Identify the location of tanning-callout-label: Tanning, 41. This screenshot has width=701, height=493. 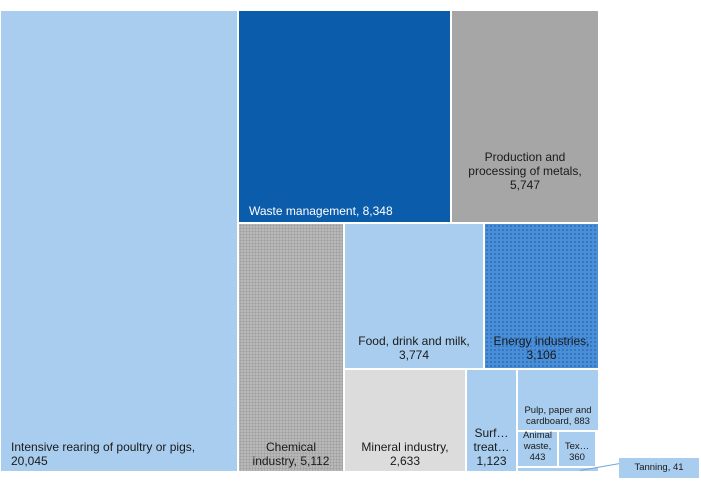
(659, 468).